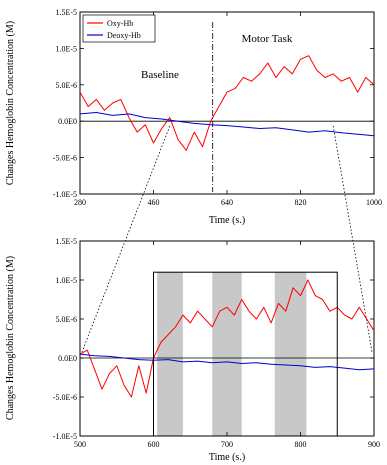 The width and height of the screenshot is (387, 465). I want to click on legend: Oxy-Hb Deoxy-Hb, so click(119, 28).